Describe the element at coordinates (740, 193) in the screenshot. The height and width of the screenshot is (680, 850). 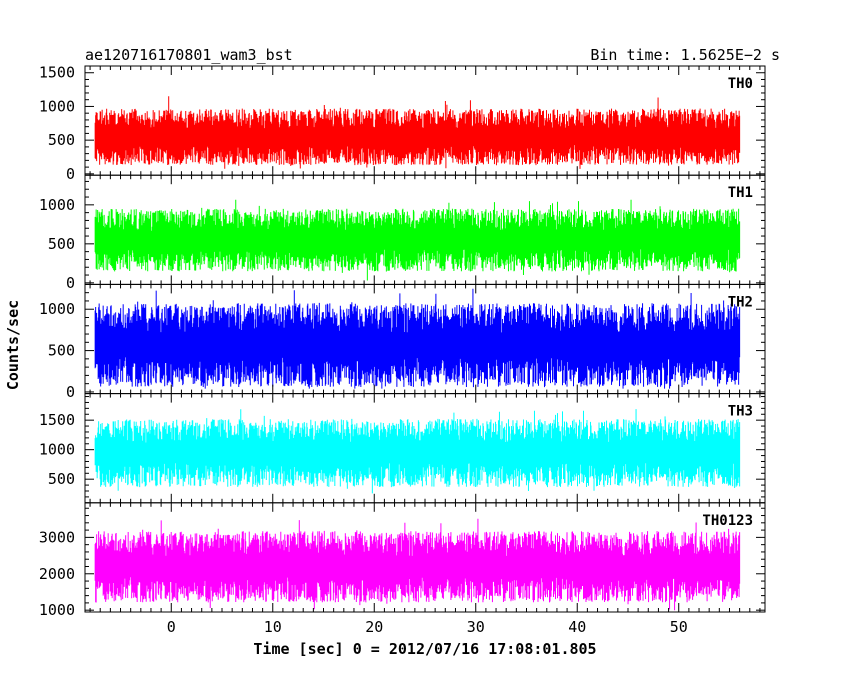
I see `panel-label-th1: TH1` at that location.